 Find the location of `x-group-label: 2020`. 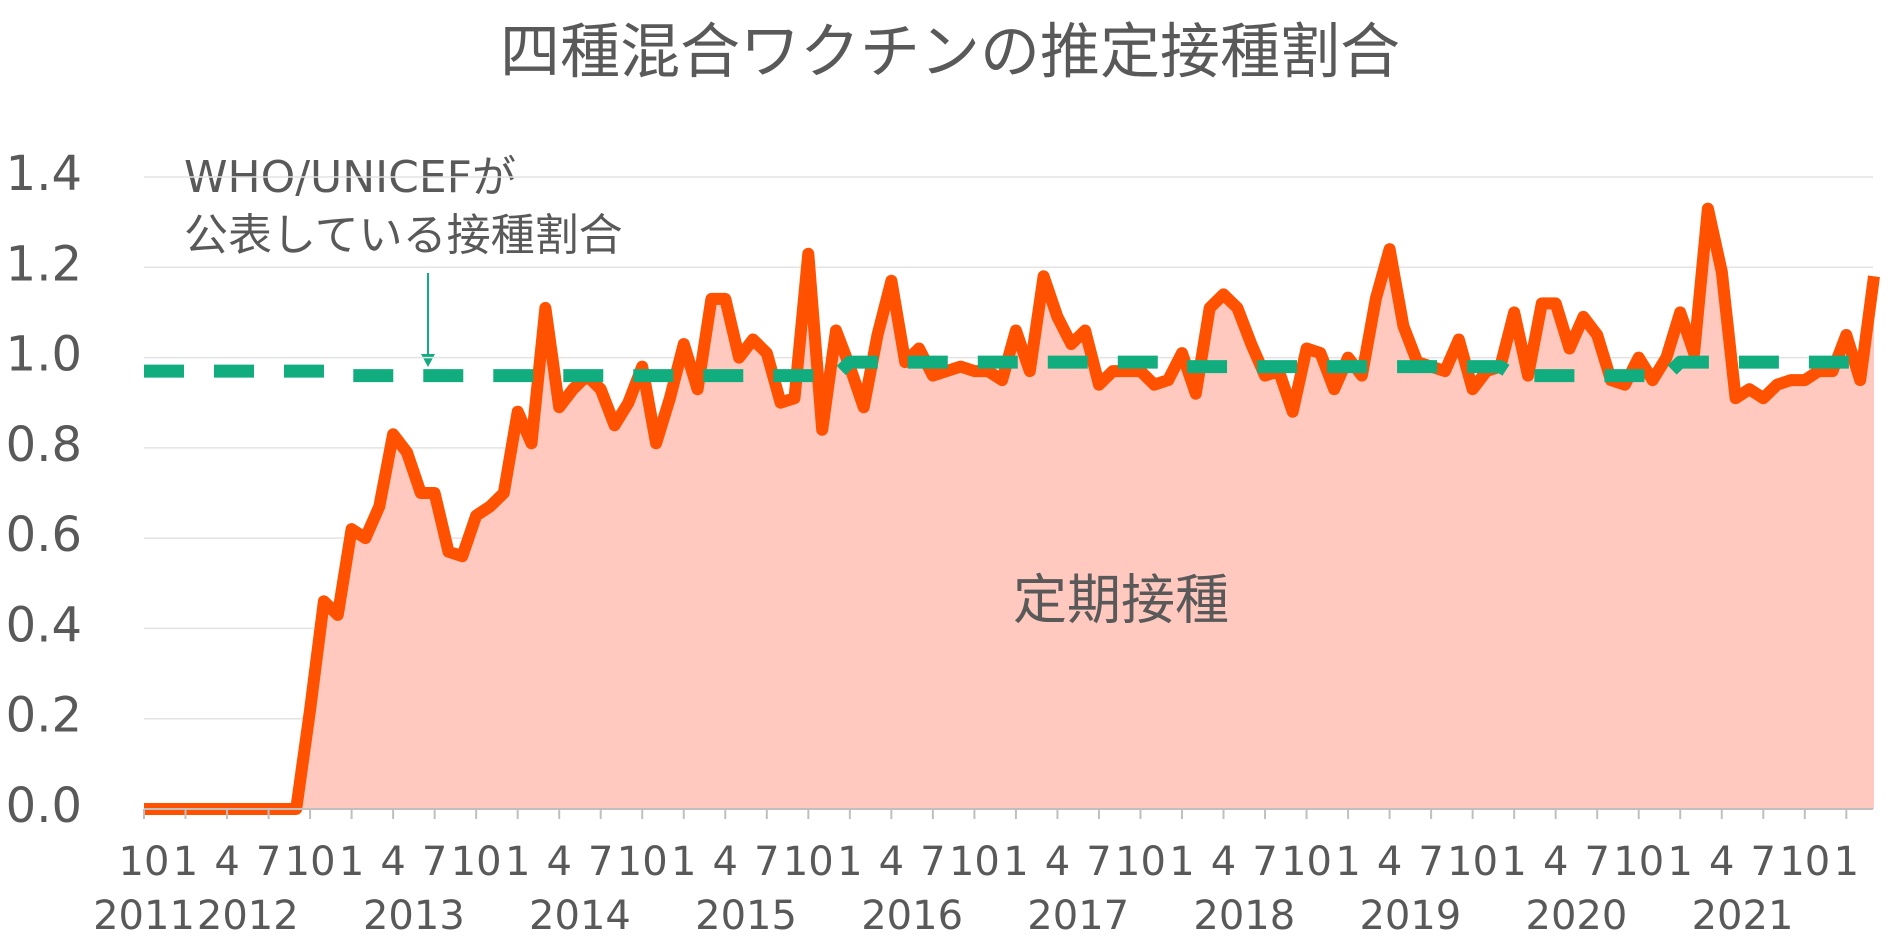

x-group-label: 2020 is located at coordinates (1577, 916).